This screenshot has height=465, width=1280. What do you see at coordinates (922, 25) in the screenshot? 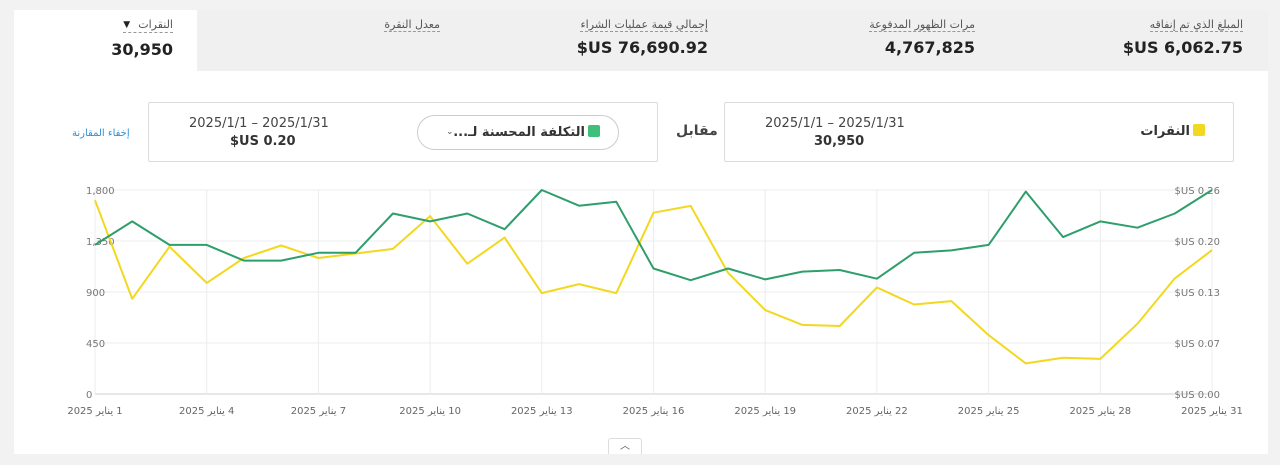
I see `metric-label: مرات الظهور المدفوعة` at bounding box center [922, 25].